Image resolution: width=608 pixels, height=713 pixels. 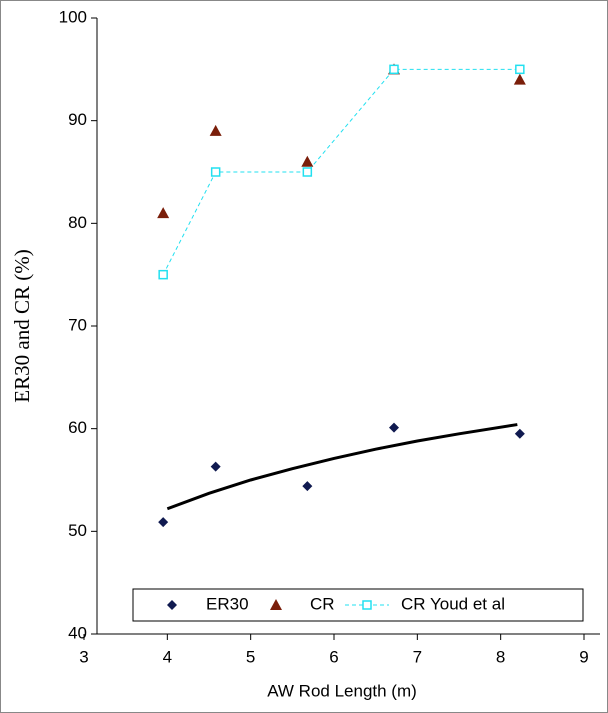 I want to click on legend-label: CR, so click(x=322, y=603).